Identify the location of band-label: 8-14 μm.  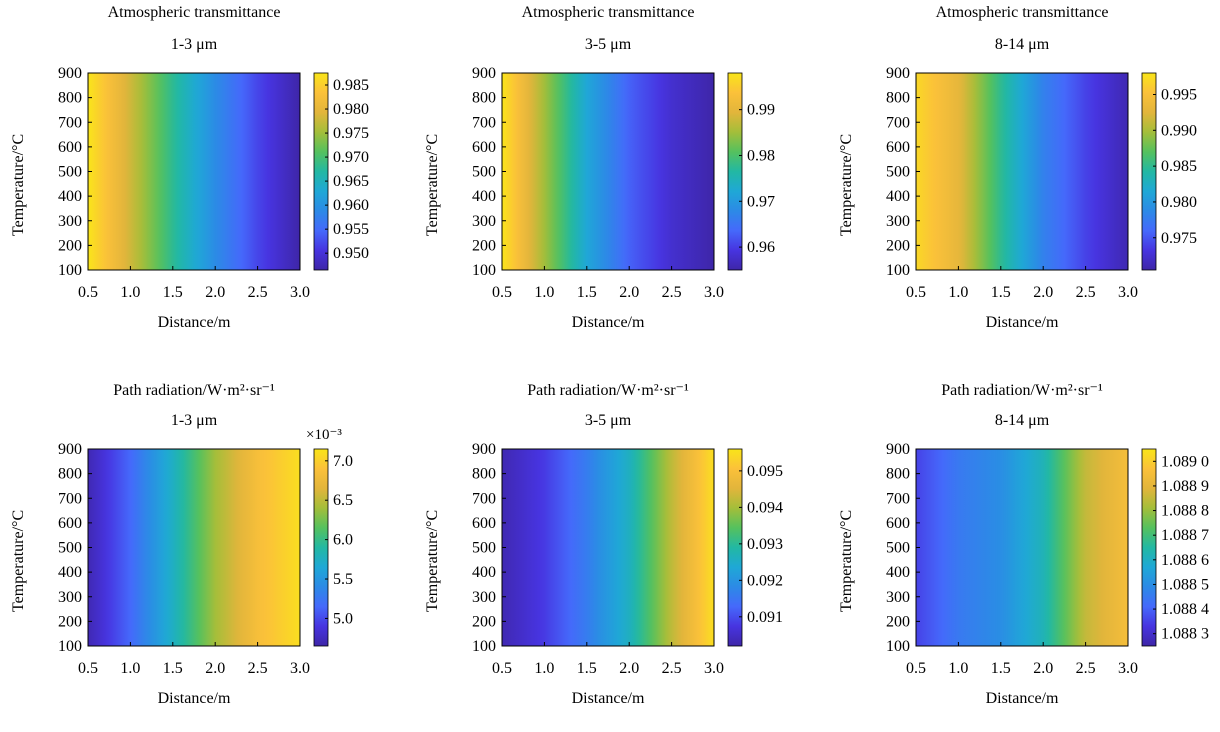
(1022, 420).